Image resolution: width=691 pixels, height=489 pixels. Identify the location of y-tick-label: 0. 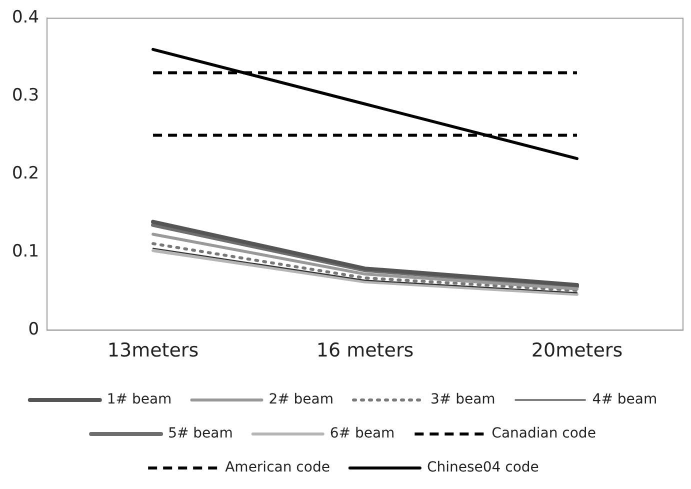
(34, 330).